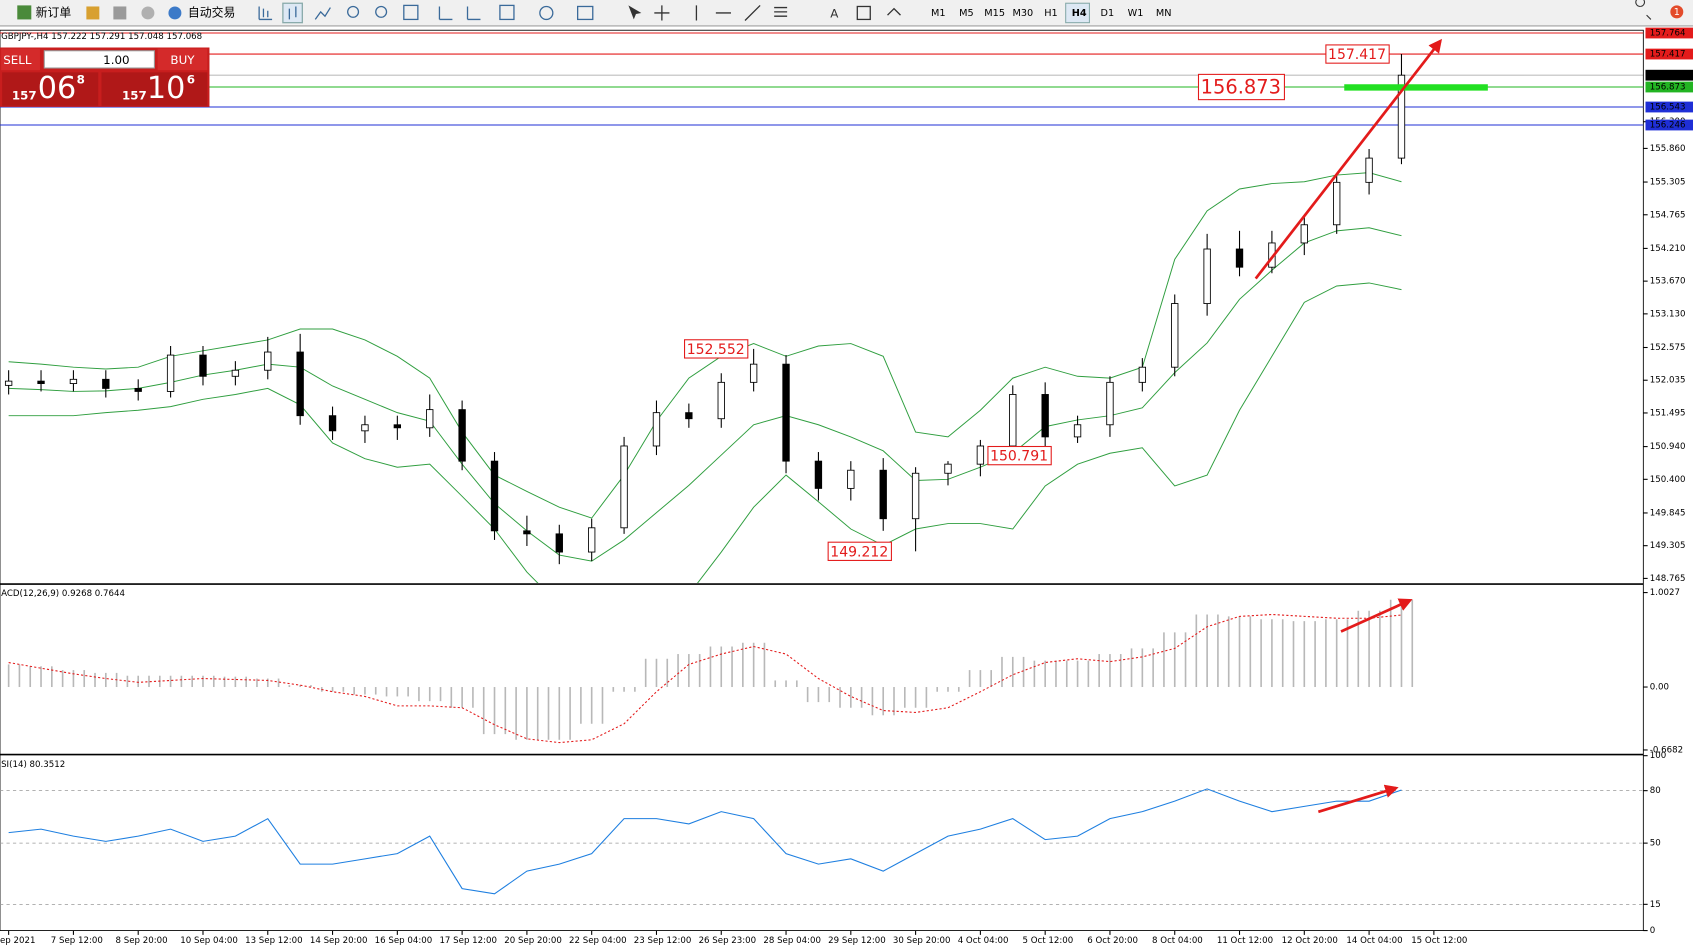 This screenshot has height=950, width=1693. I want to click on timeframe-button: M5, so click(966, 13).